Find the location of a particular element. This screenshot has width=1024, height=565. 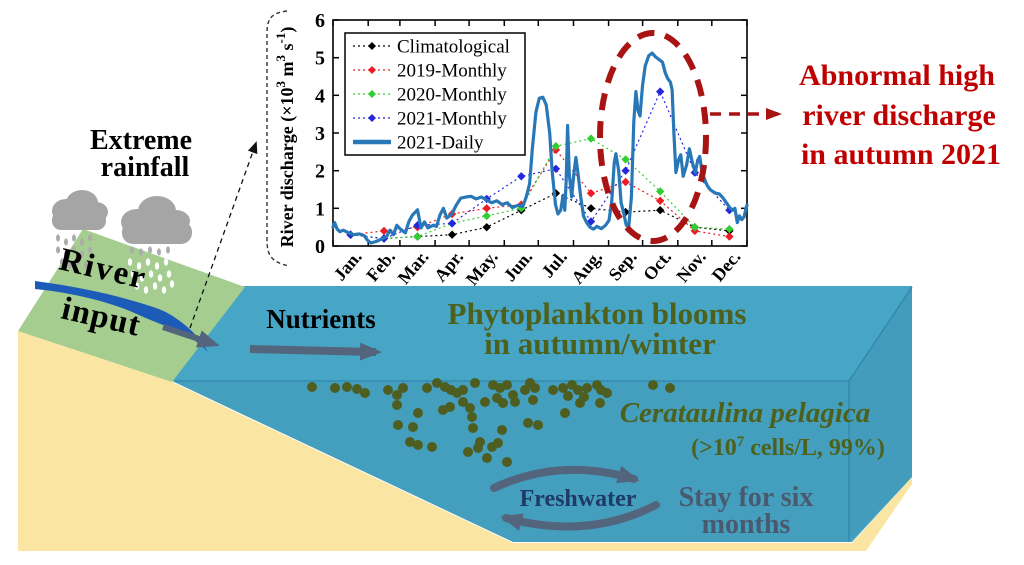

bloom-label-line2: in autumn/winter is located at coordinates (600, 343).